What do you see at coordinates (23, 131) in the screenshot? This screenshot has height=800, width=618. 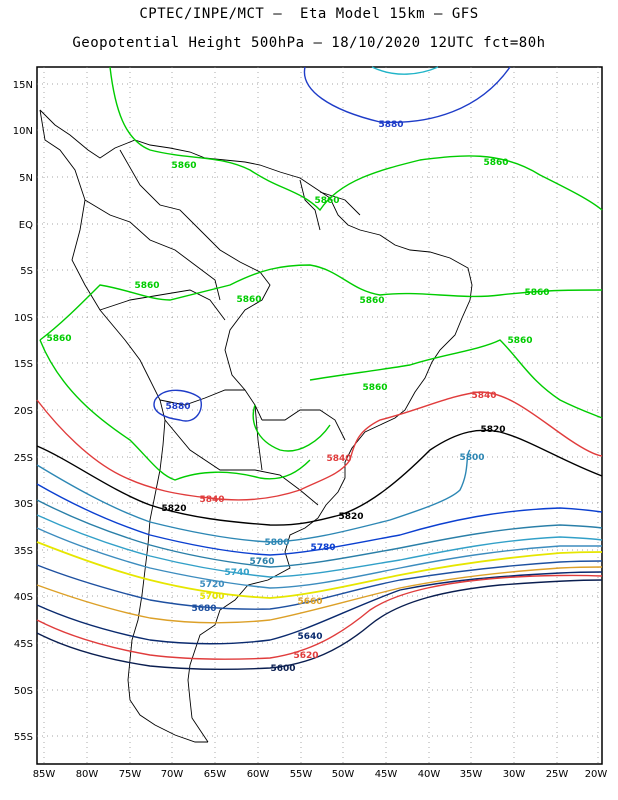 I see `lat-label: 10N` at bounding box center [23, 131].